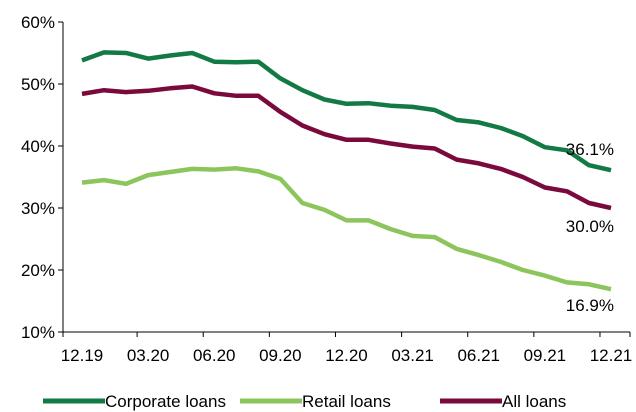 This screenshot has width=636, height=412. I want to click on x-tick-label: 03.21, so click(412, 355).